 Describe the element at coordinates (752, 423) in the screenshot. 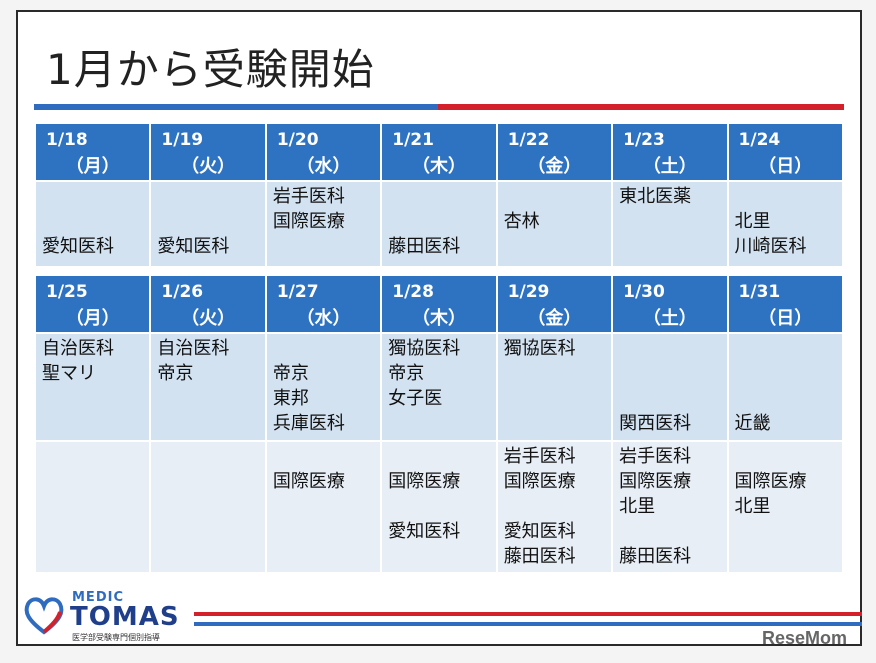

I see `exam-name: 近畿` at that location.